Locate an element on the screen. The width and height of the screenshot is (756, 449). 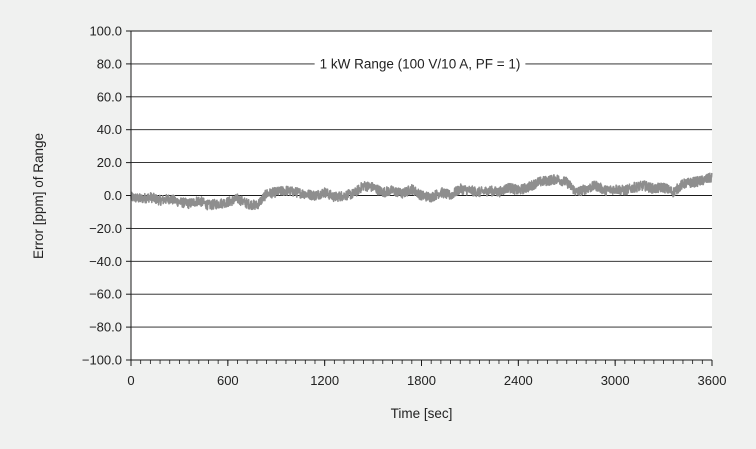
annotation-backdrop is located at coordinates (420, 64).